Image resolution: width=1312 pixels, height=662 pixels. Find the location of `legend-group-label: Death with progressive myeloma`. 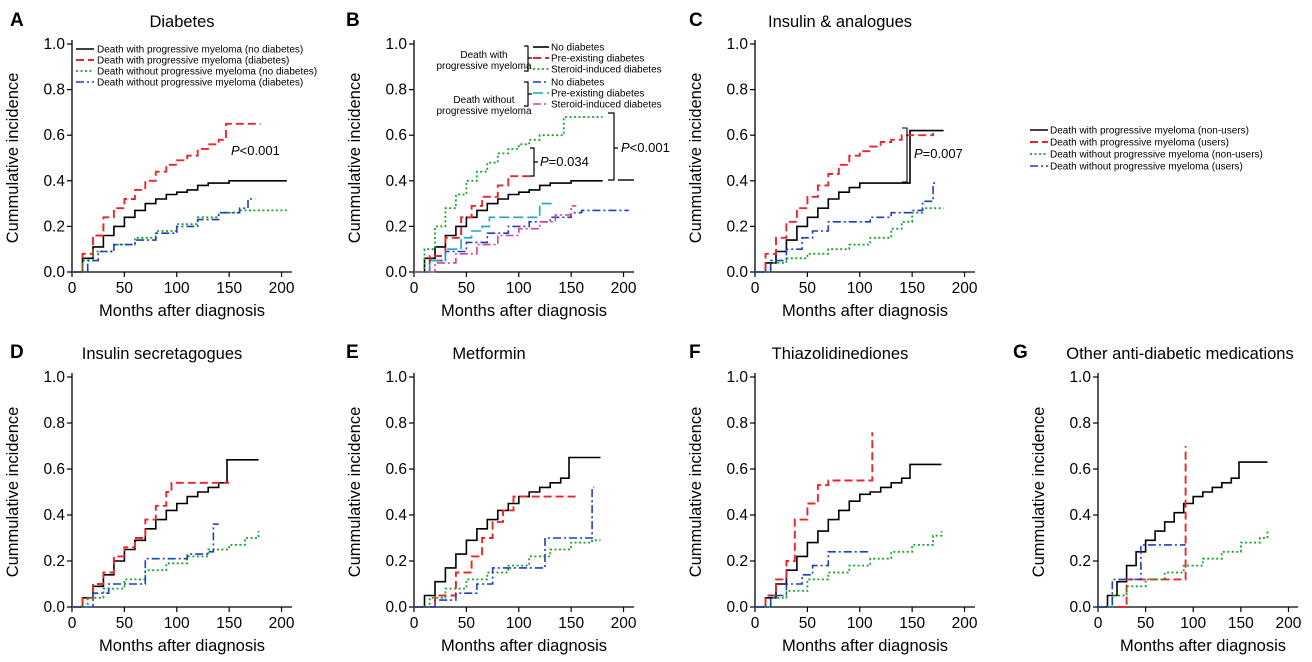

legend-group-label: Death with progressive myeloma is located at coordinates (483, 61).